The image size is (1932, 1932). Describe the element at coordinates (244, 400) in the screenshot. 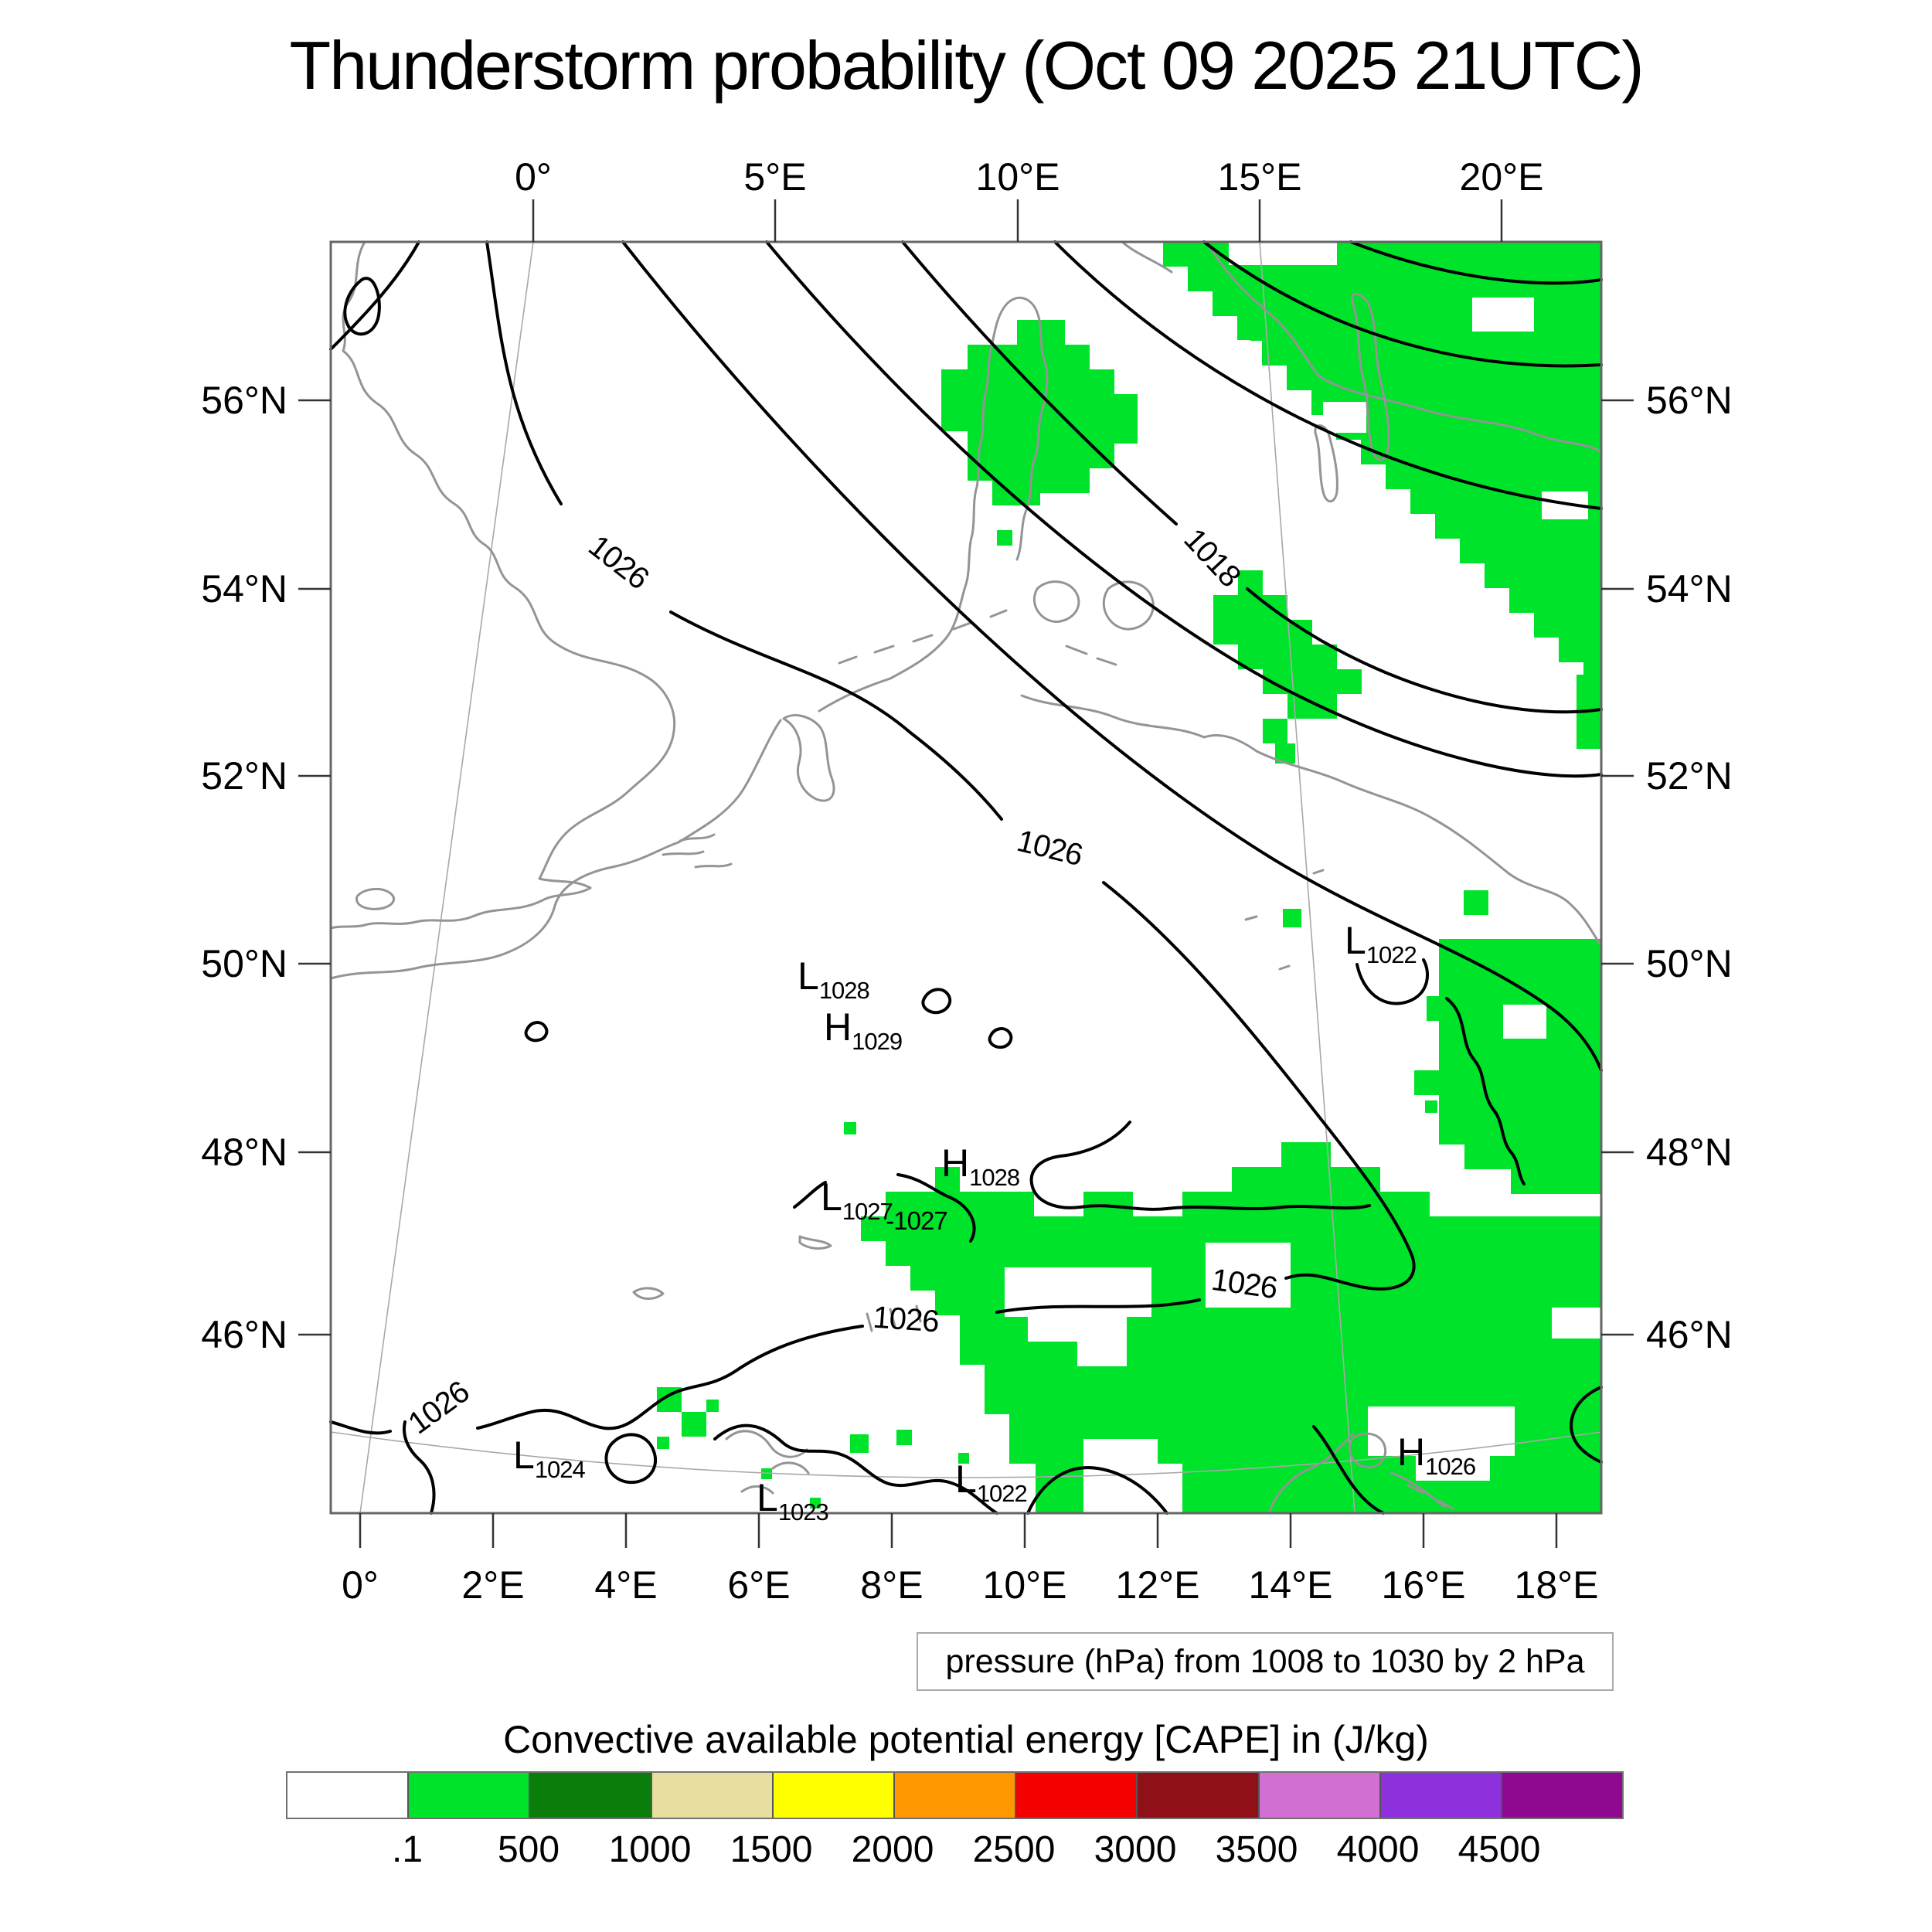

I see `axis-label-left-56n: 56°N` at that location.